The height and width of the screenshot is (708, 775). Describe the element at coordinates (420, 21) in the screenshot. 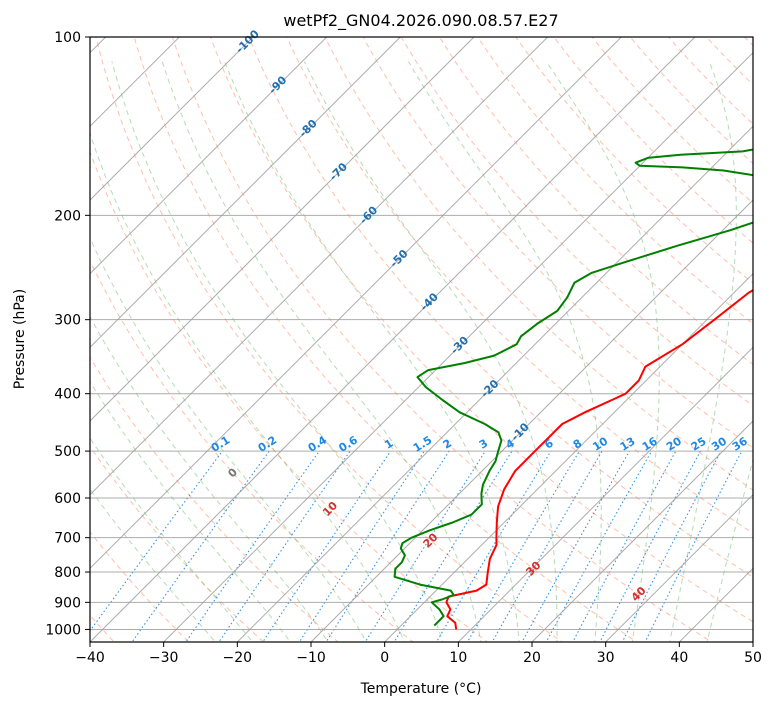

I see `chart-title: wetPf2_GN04.2026.090.08.57.E27` at that location.